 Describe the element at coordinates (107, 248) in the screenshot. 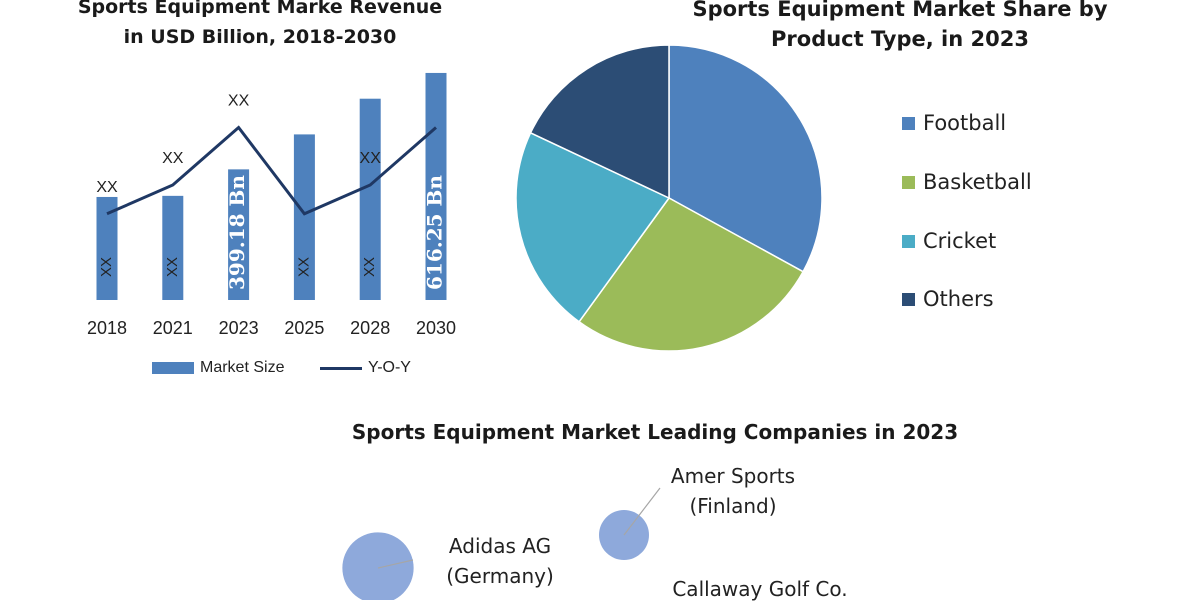

I see `bar-2018` at that location.